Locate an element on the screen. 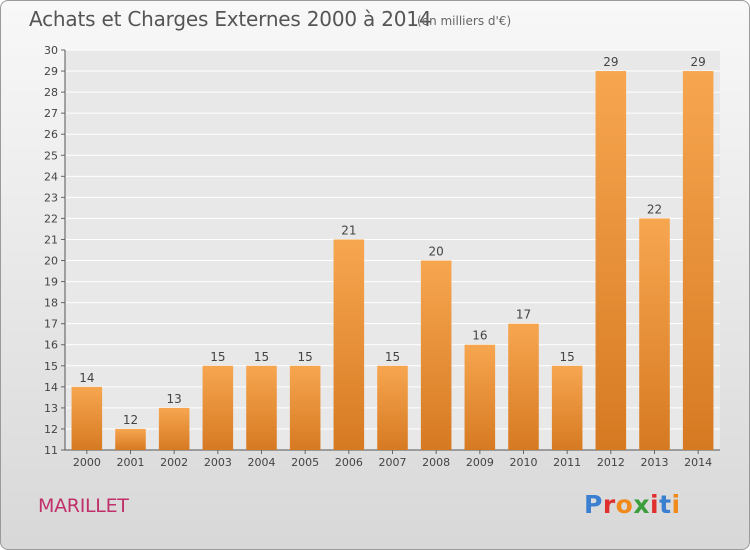 The height and width of the screenshot is (550, 750). x-tick-label: 2006 is located at coordinates (349, 462).